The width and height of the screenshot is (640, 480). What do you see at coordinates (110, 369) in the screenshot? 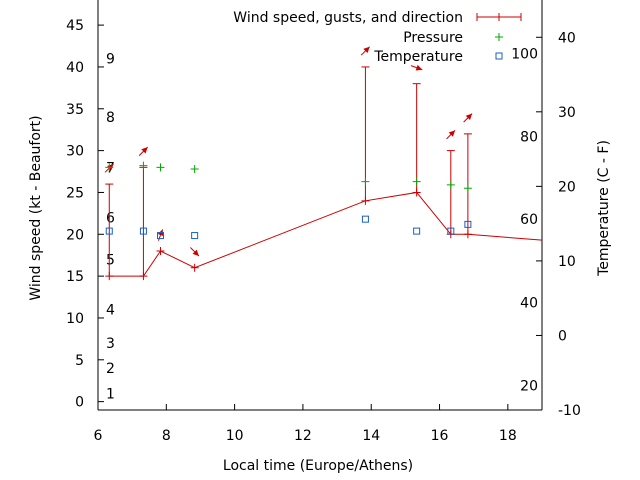
I see `beaufort-label: 2` at bounding box center [110, 369].